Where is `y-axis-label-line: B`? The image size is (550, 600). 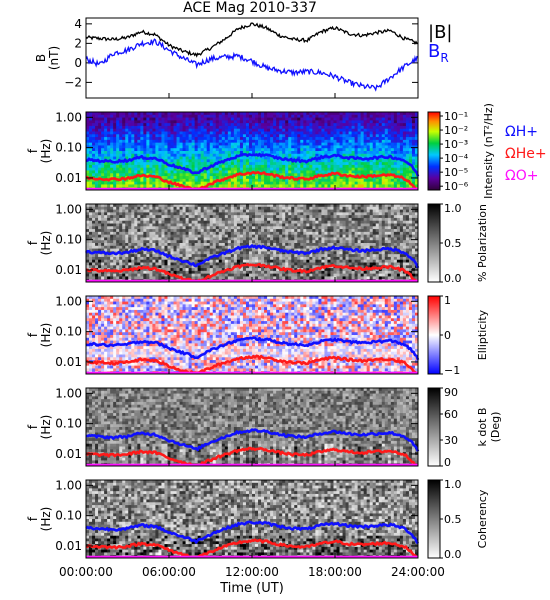
y-axis-label-line: B is located at coordinates (41, 58).